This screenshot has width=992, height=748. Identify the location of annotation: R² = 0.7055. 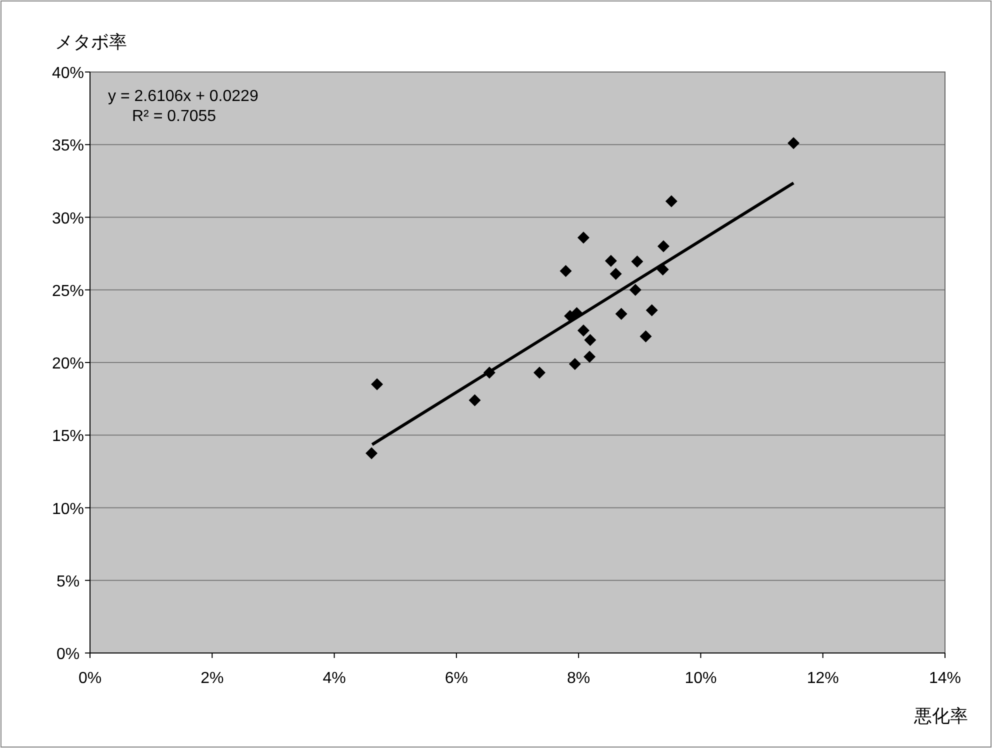
(174, 116).